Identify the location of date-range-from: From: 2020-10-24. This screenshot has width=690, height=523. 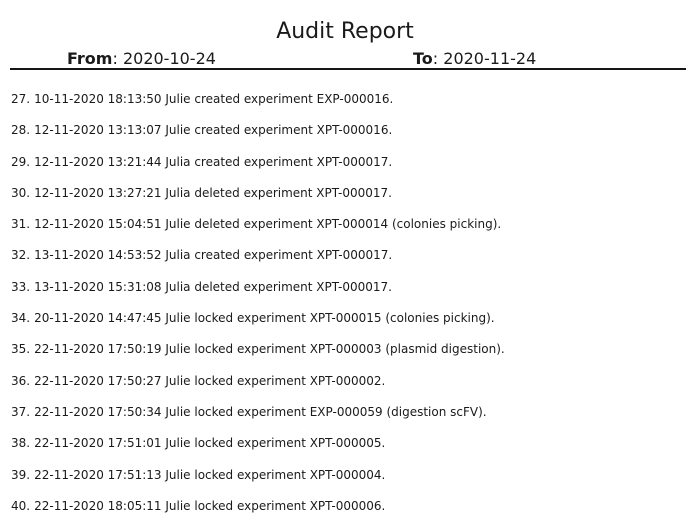
(141, 59).